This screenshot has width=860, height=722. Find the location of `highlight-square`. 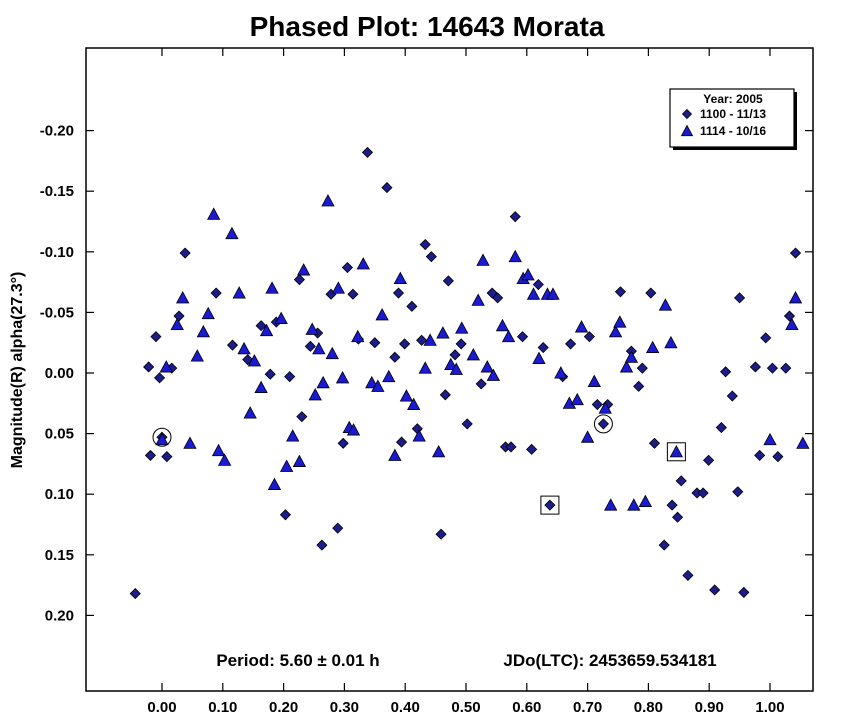

highlight-square is located at coordinates (676, 452).